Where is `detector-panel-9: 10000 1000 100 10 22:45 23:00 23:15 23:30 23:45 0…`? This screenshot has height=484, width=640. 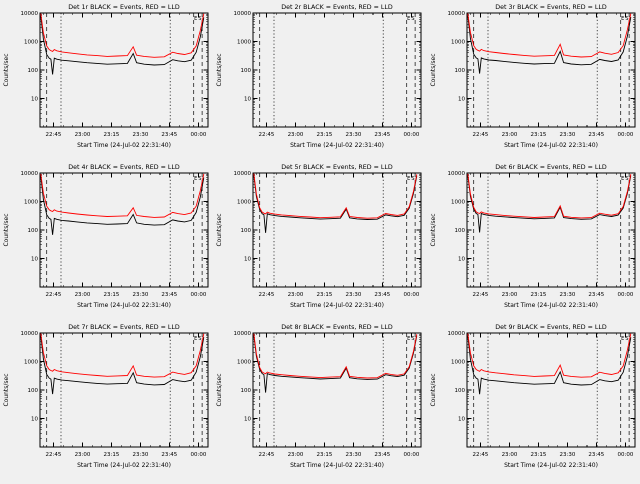
detector-panel-9: 10000 1000 100 10 22:45 23:00 23:15 23:30 23:45 0… is located at coordinates (533, 400).